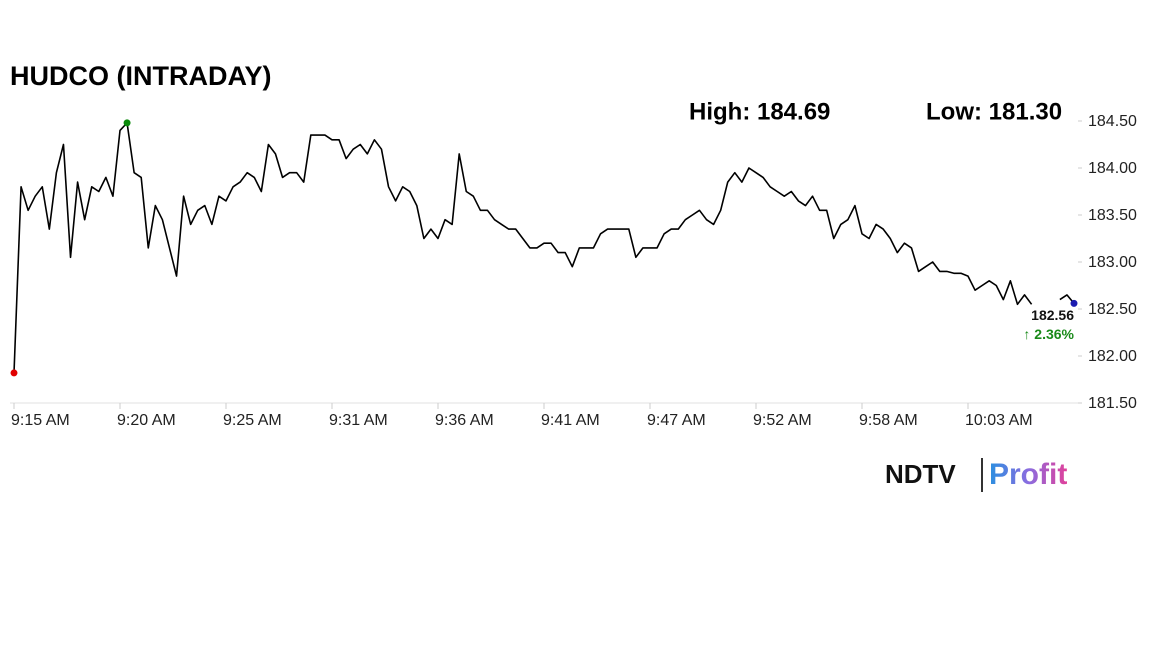 This screenshot has width=1152, height=648. I want to click on low-label: Low: 181.30, so click(994, 111).